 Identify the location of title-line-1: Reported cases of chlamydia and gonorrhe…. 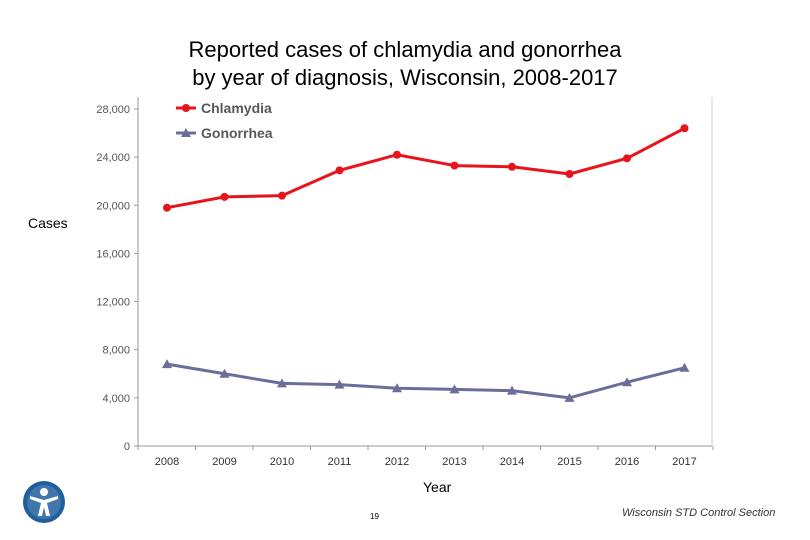
(405, 49).